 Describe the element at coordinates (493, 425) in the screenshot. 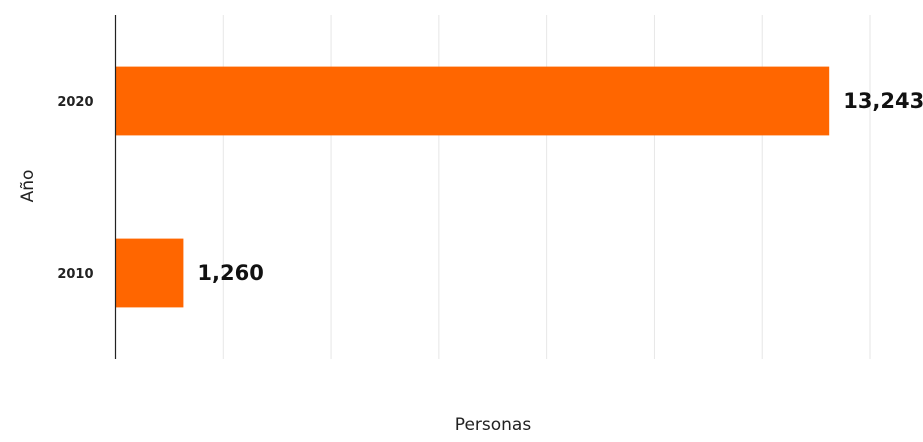

I see `x-axis-title: Personas` at that location.